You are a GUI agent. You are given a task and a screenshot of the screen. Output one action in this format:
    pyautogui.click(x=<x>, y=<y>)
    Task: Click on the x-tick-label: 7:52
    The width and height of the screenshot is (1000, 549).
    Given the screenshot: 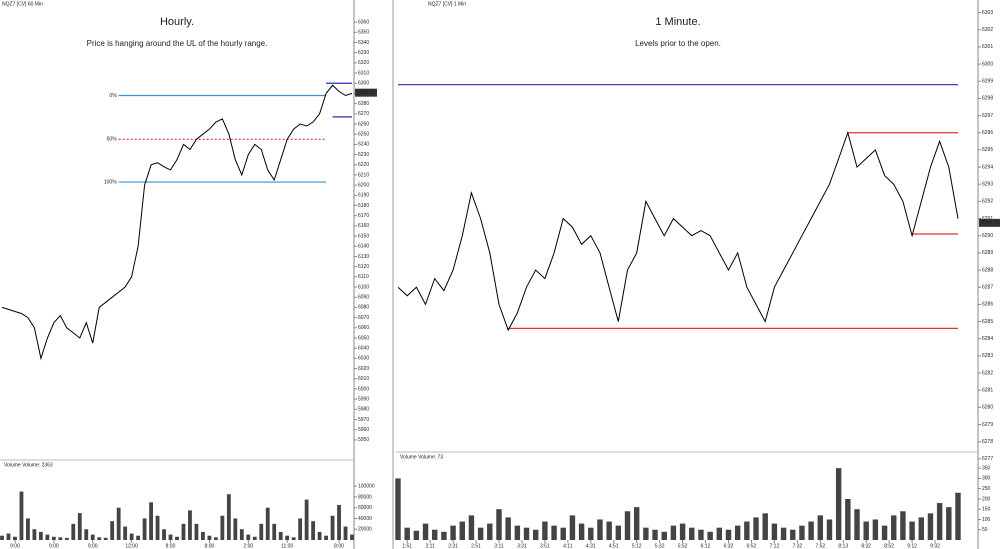 What is the action you would take?
    pyautogui.click(x=820, y=546)
    